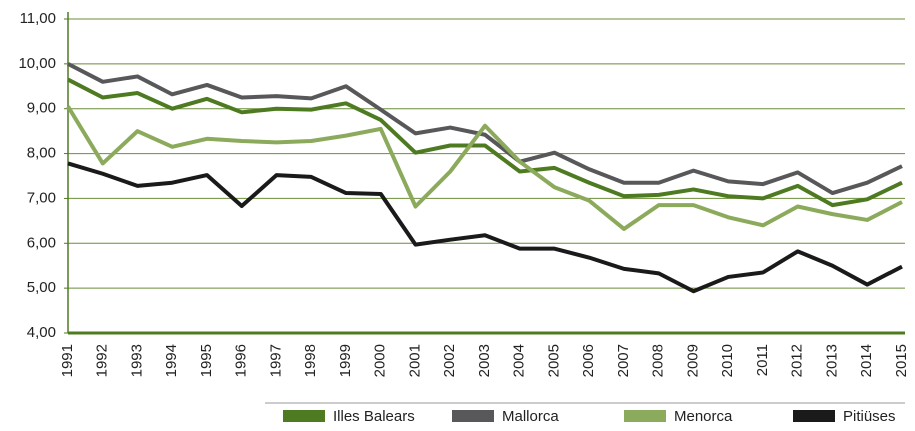  Describe the element at coordinates (901, 360) in the screenshot. I see `x-tick-label: 2015` at that location.